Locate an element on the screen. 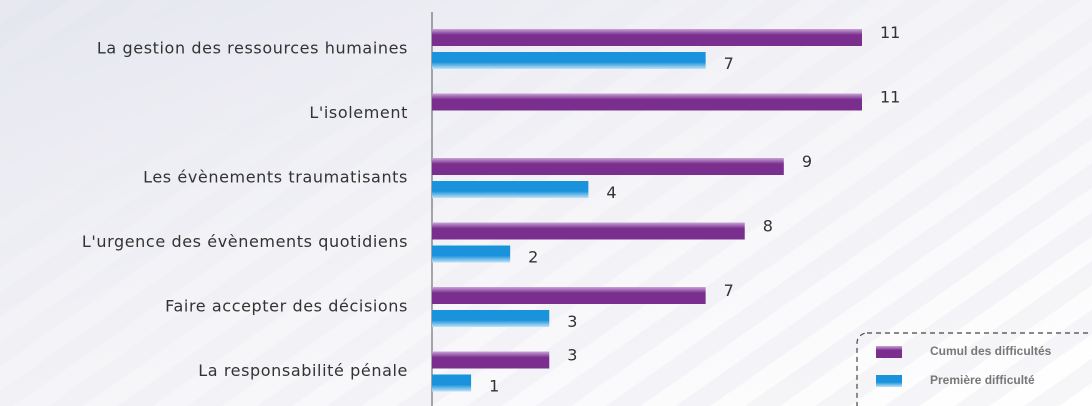 The image size is (1092, 406). category-label: Les évènements traumatisants is located at coordinates (275, 177).